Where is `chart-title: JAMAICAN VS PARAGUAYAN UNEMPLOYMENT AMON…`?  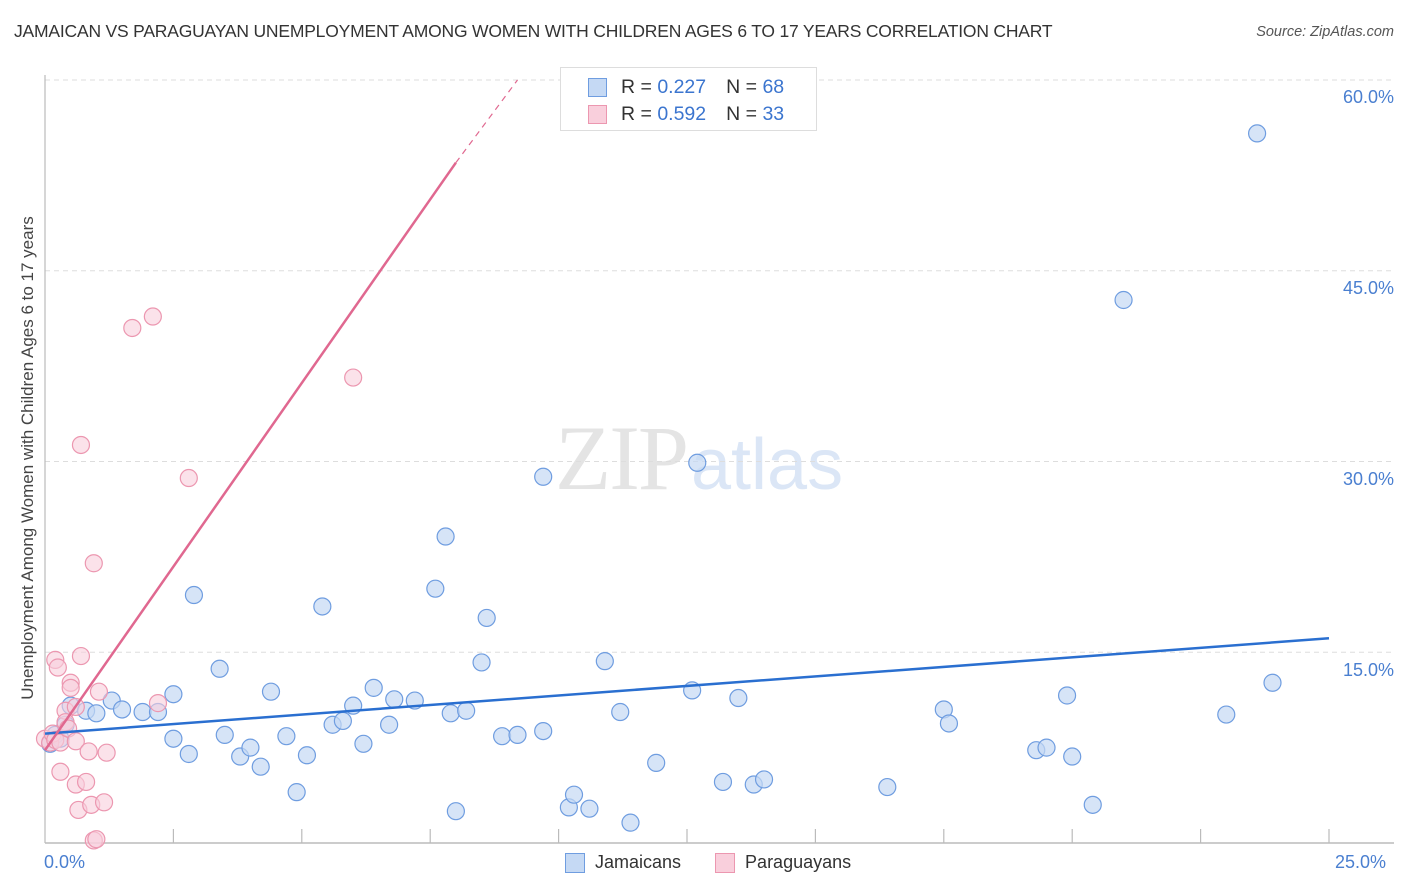 chart-title: JAMAICAN VS PARAGUAYAN UNEMPLOYMENT AMON… is located at coordinates (533, 31).